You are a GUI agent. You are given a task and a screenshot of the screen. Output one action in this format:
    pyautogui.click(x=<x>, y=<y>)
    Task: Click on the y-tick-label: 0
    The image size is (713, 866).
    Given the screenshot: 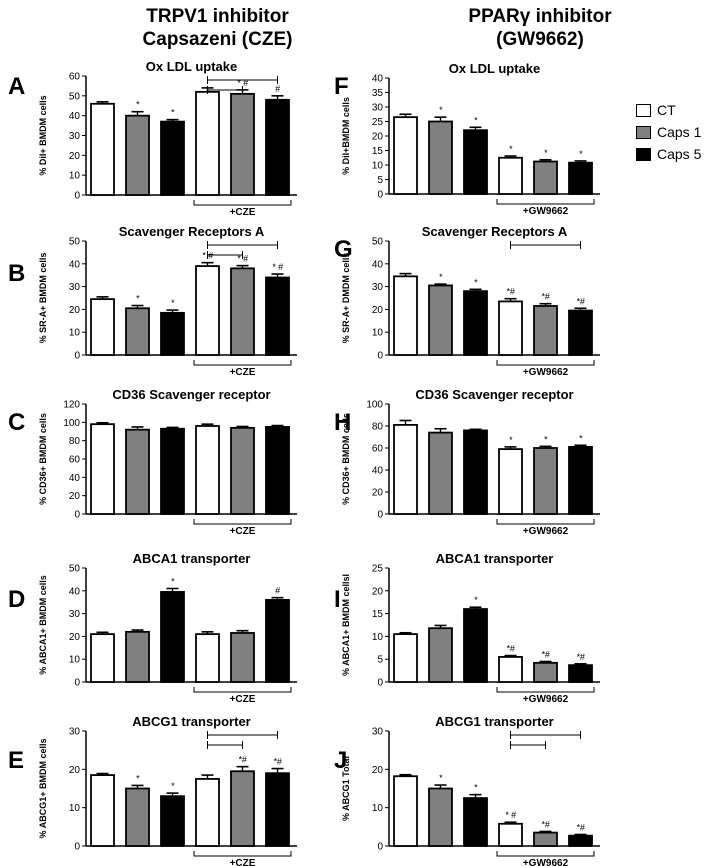 What is the action you would take?
    pyautogui.click(x=380, y=515)
    